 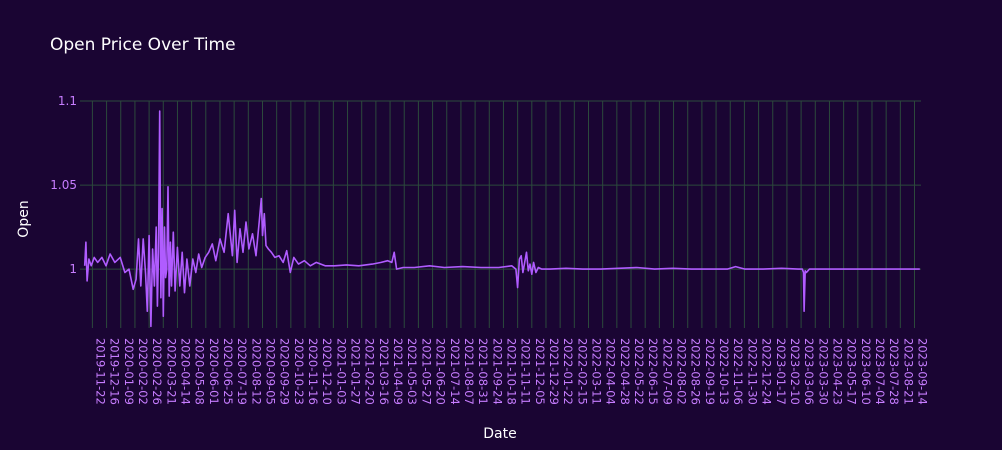 I want to click on chart-title: Open Price Over Time, so click(x=143, y=45).